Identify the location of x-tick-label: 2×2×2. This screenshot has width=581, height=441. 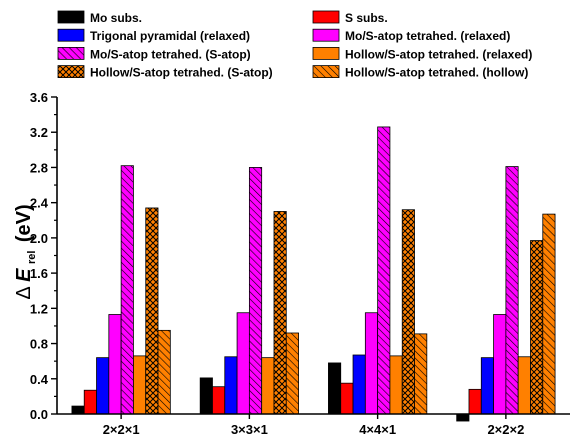
(505, 429).